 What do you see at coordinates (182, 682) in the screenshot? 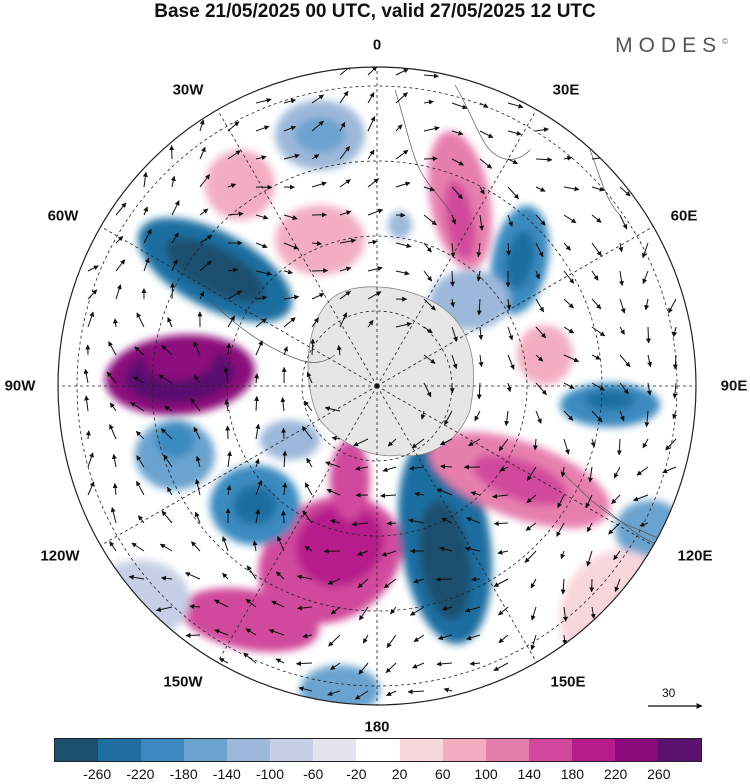
I see `longitude-label-150w: 150W` at bounding box center [182, 682].